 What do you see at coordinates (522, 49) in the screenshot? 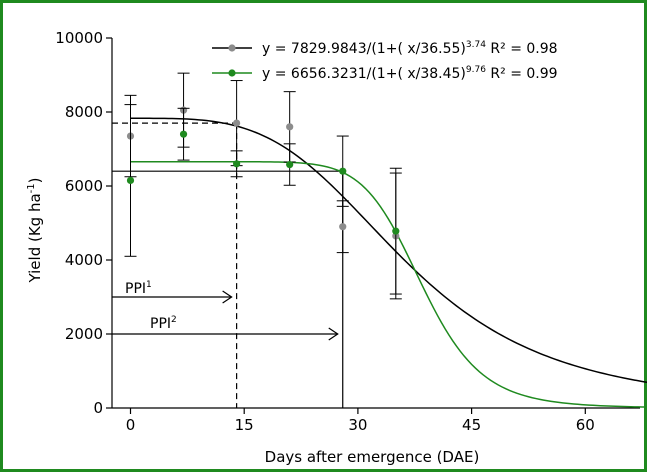
I see `legend-r2: R² = 0.98` at bounding box center [522, 49].